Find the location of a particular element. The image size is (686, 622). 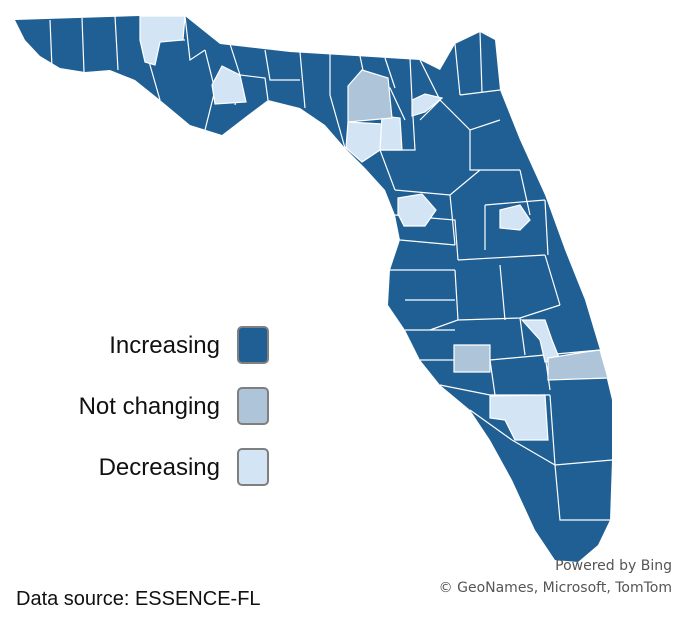

legend-item-decreasing: Decreasing is located at coordinates (140, 470).